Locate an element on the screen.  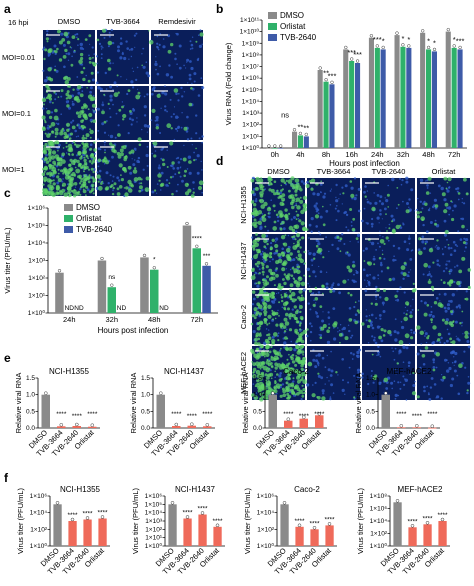
significance-annotation: * is located at coordinates (408, 39).